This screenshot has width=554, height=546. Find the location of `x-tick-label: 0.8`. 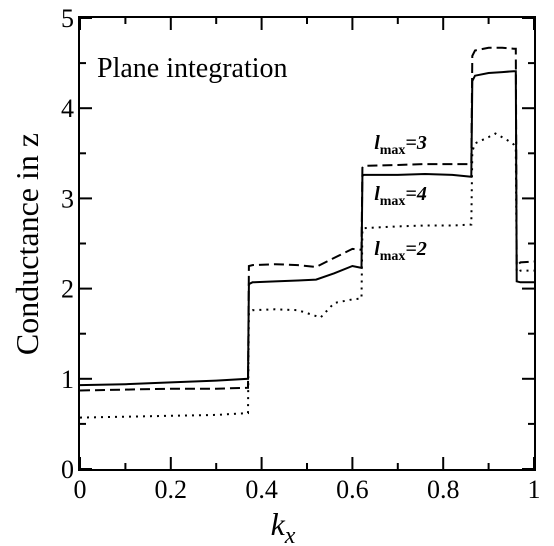

x-tick-label: 0.8 is located at coordinates (443, 489).